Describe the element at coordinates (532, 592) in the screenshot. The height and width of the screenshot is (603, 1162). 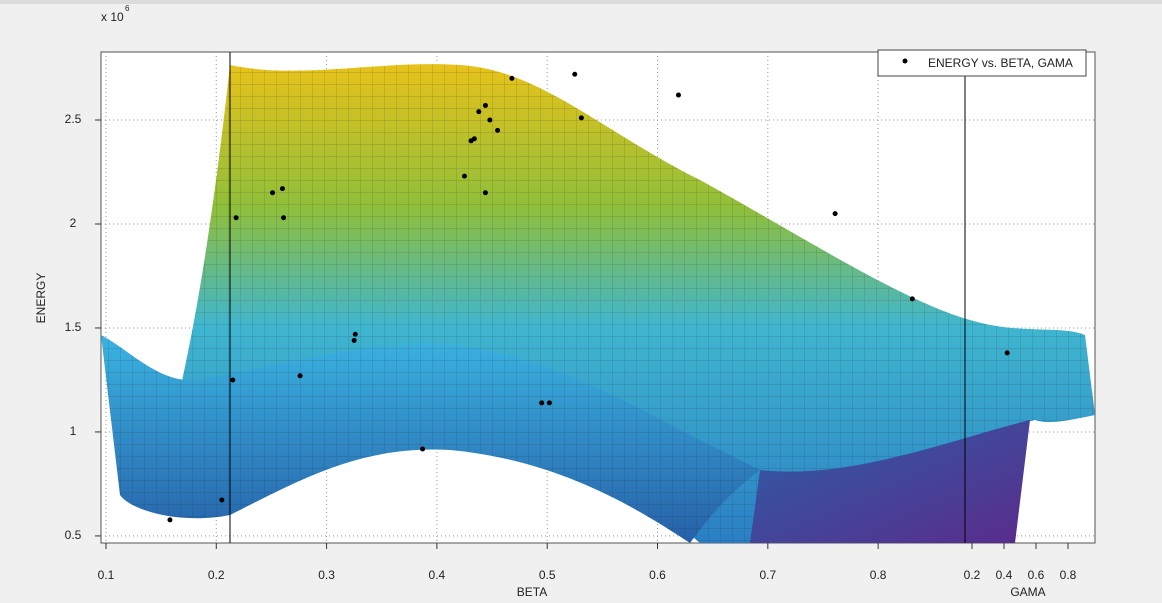
I see `x-axis-label: BETA` at that location.